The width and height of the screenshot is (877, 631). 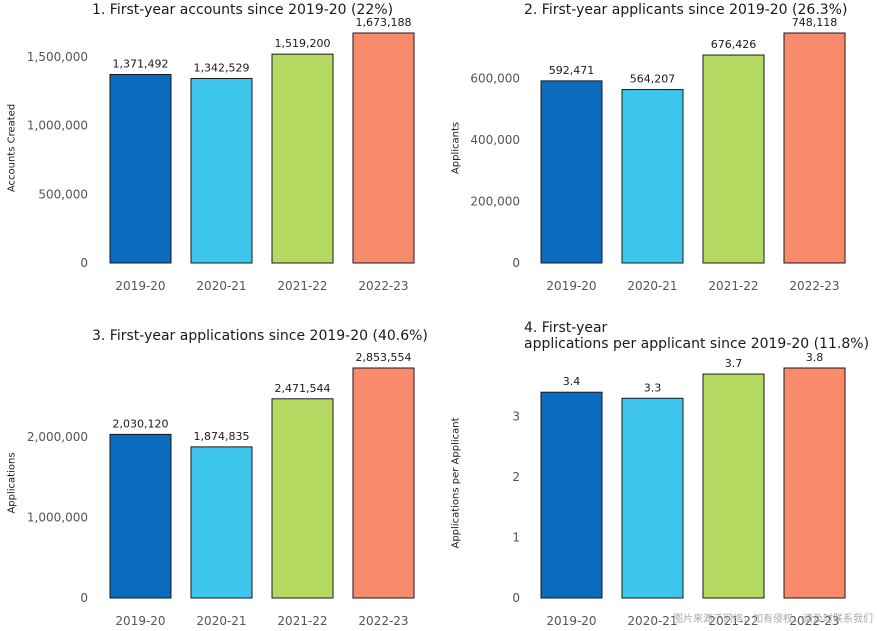 What do you see at coordinates (516, 477) in the screenshot?
I see `y-tick-label: 2` at bounding box center [516, 477].